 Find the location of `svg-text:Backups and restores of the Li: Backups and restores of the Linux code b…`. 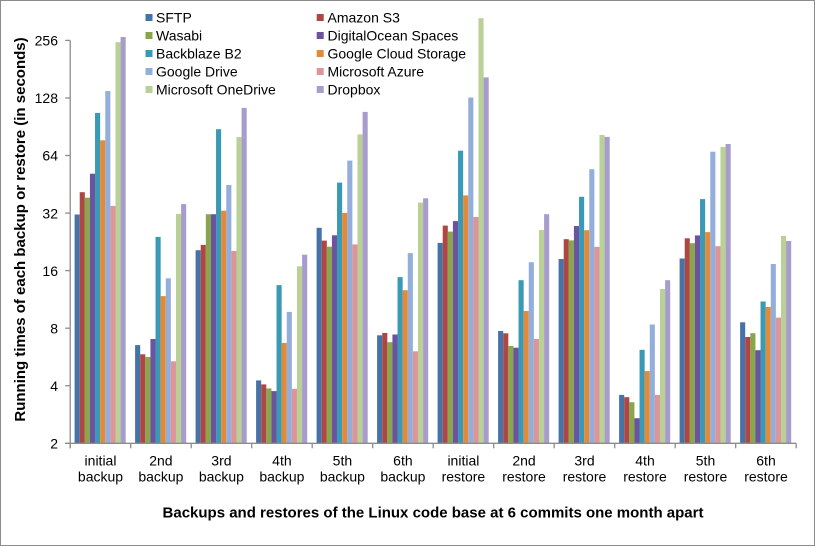

svg-text:Backups and restores of the Li: Backups and restores of the Linux code b… is located at coordinates (433, 513).